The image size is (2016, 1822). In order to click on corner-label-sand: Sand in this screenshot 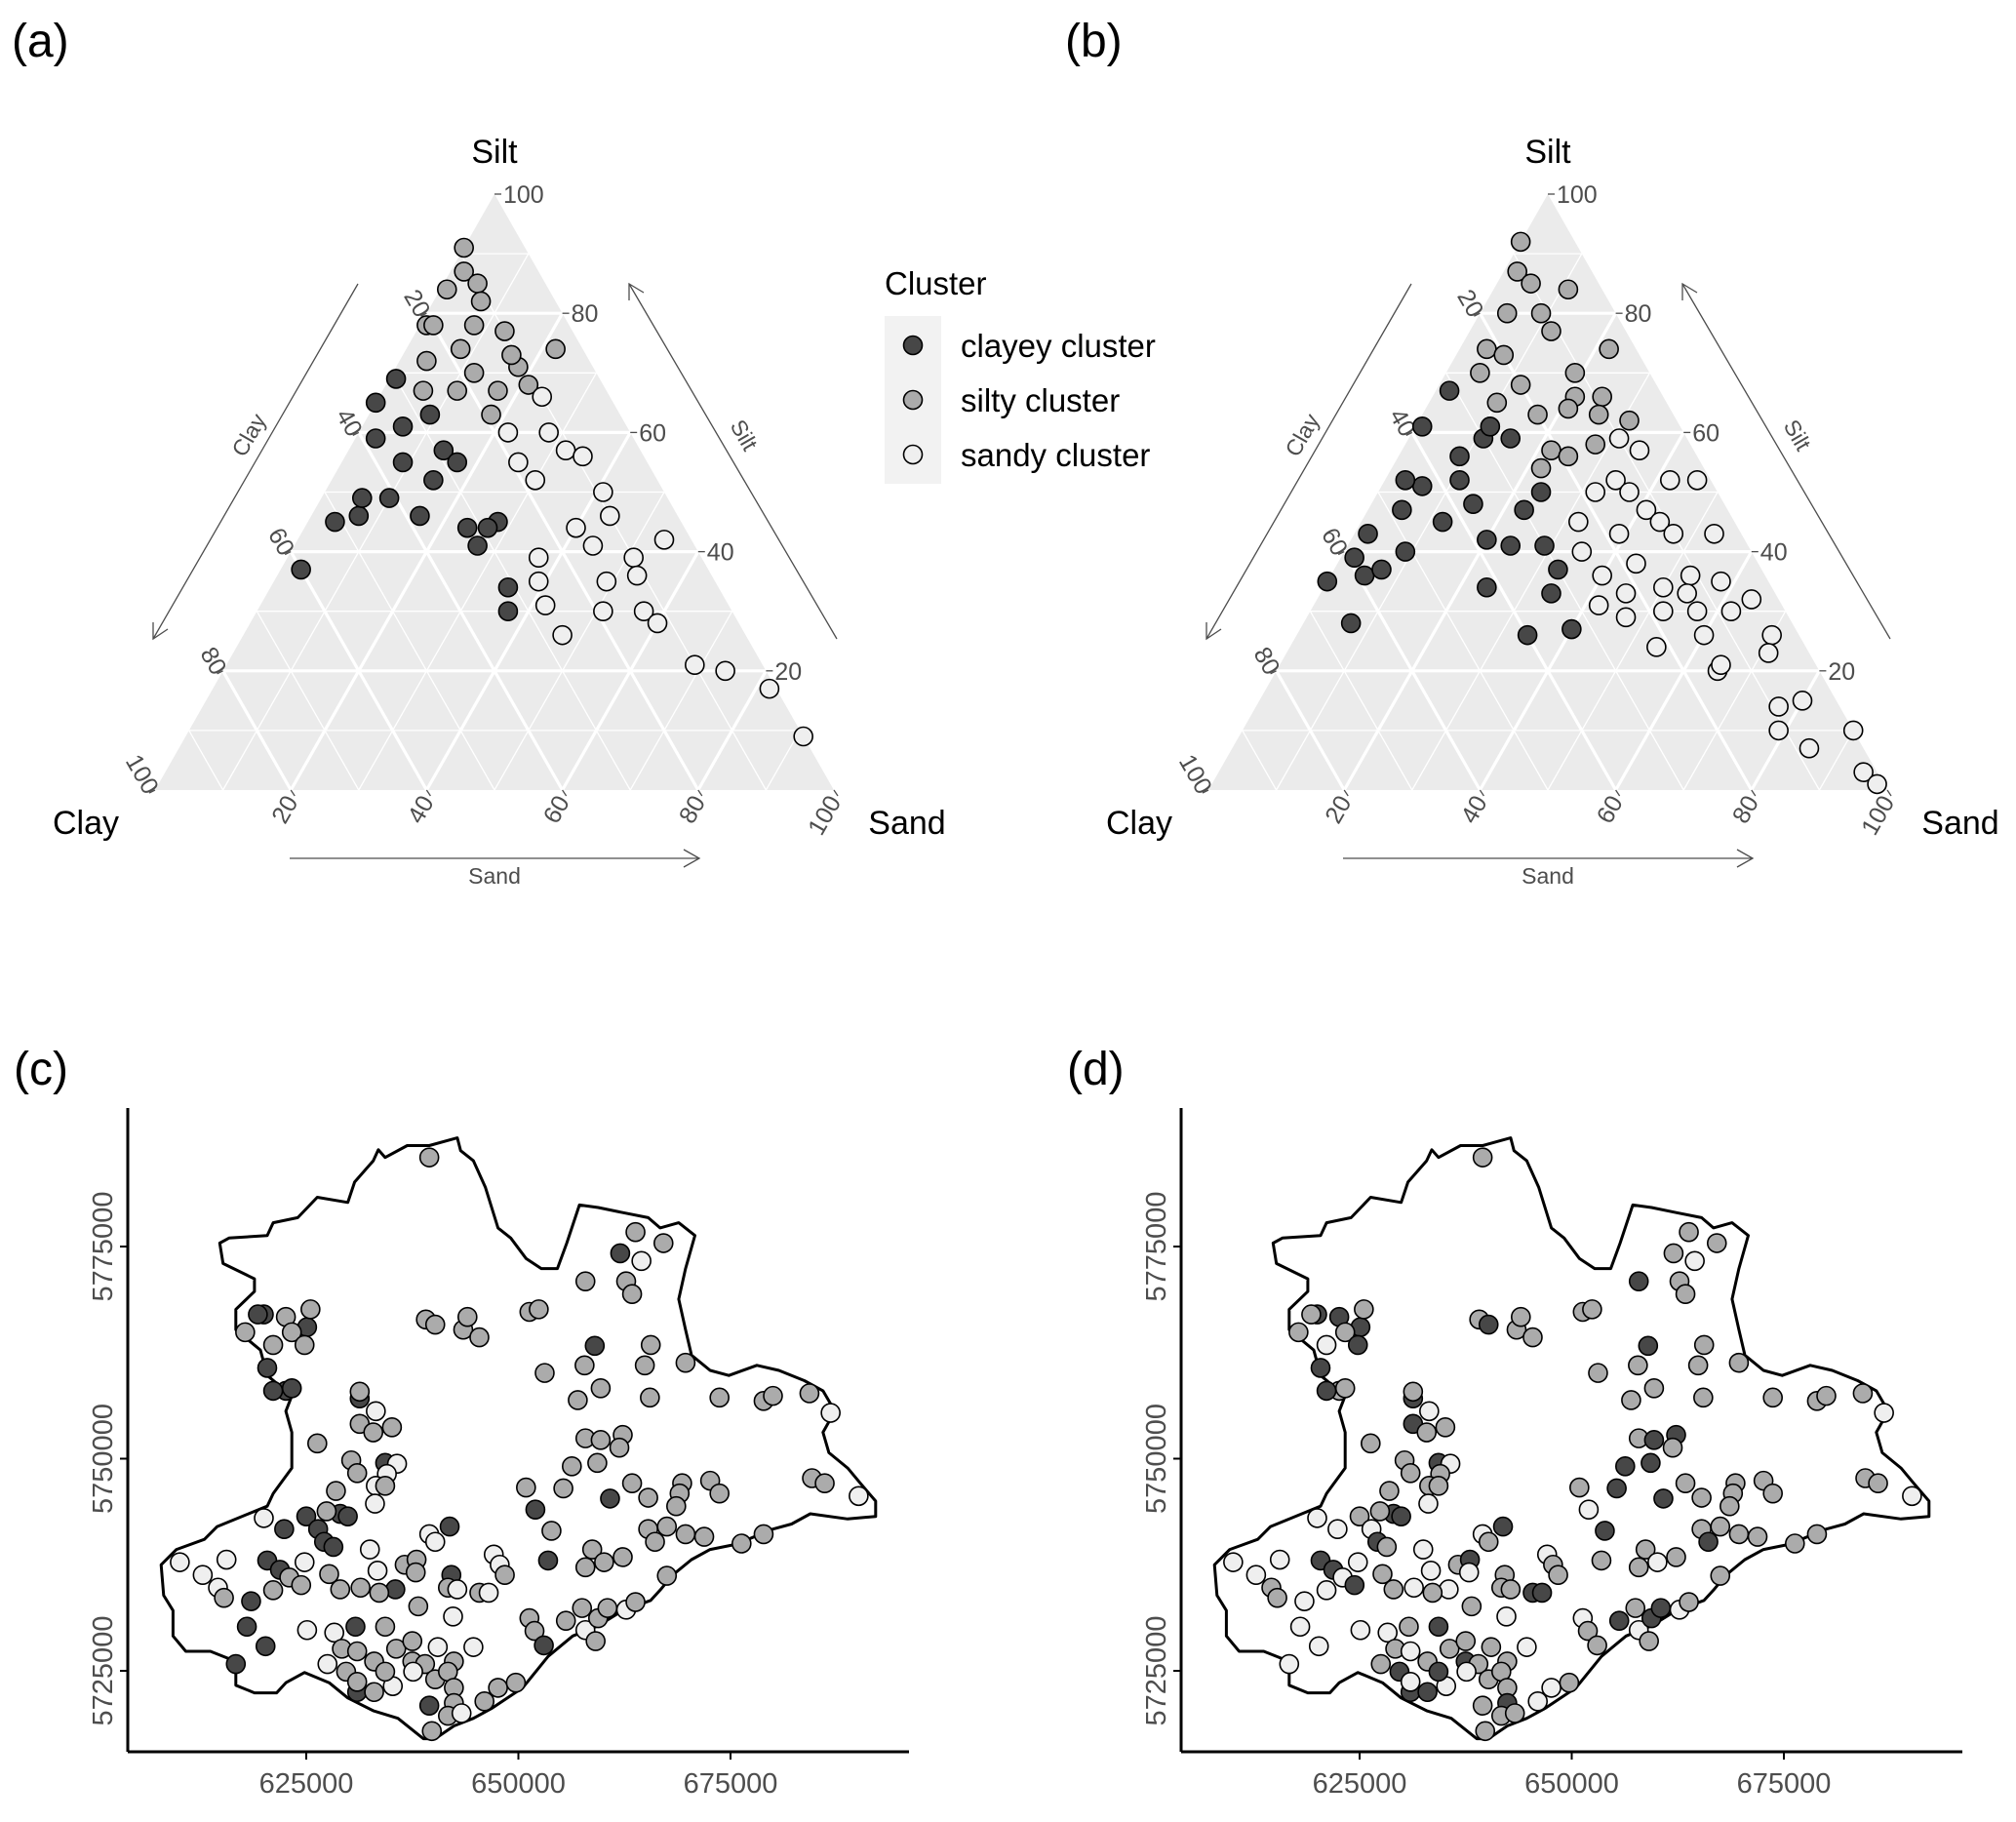, I will do `click(907, 824)`.